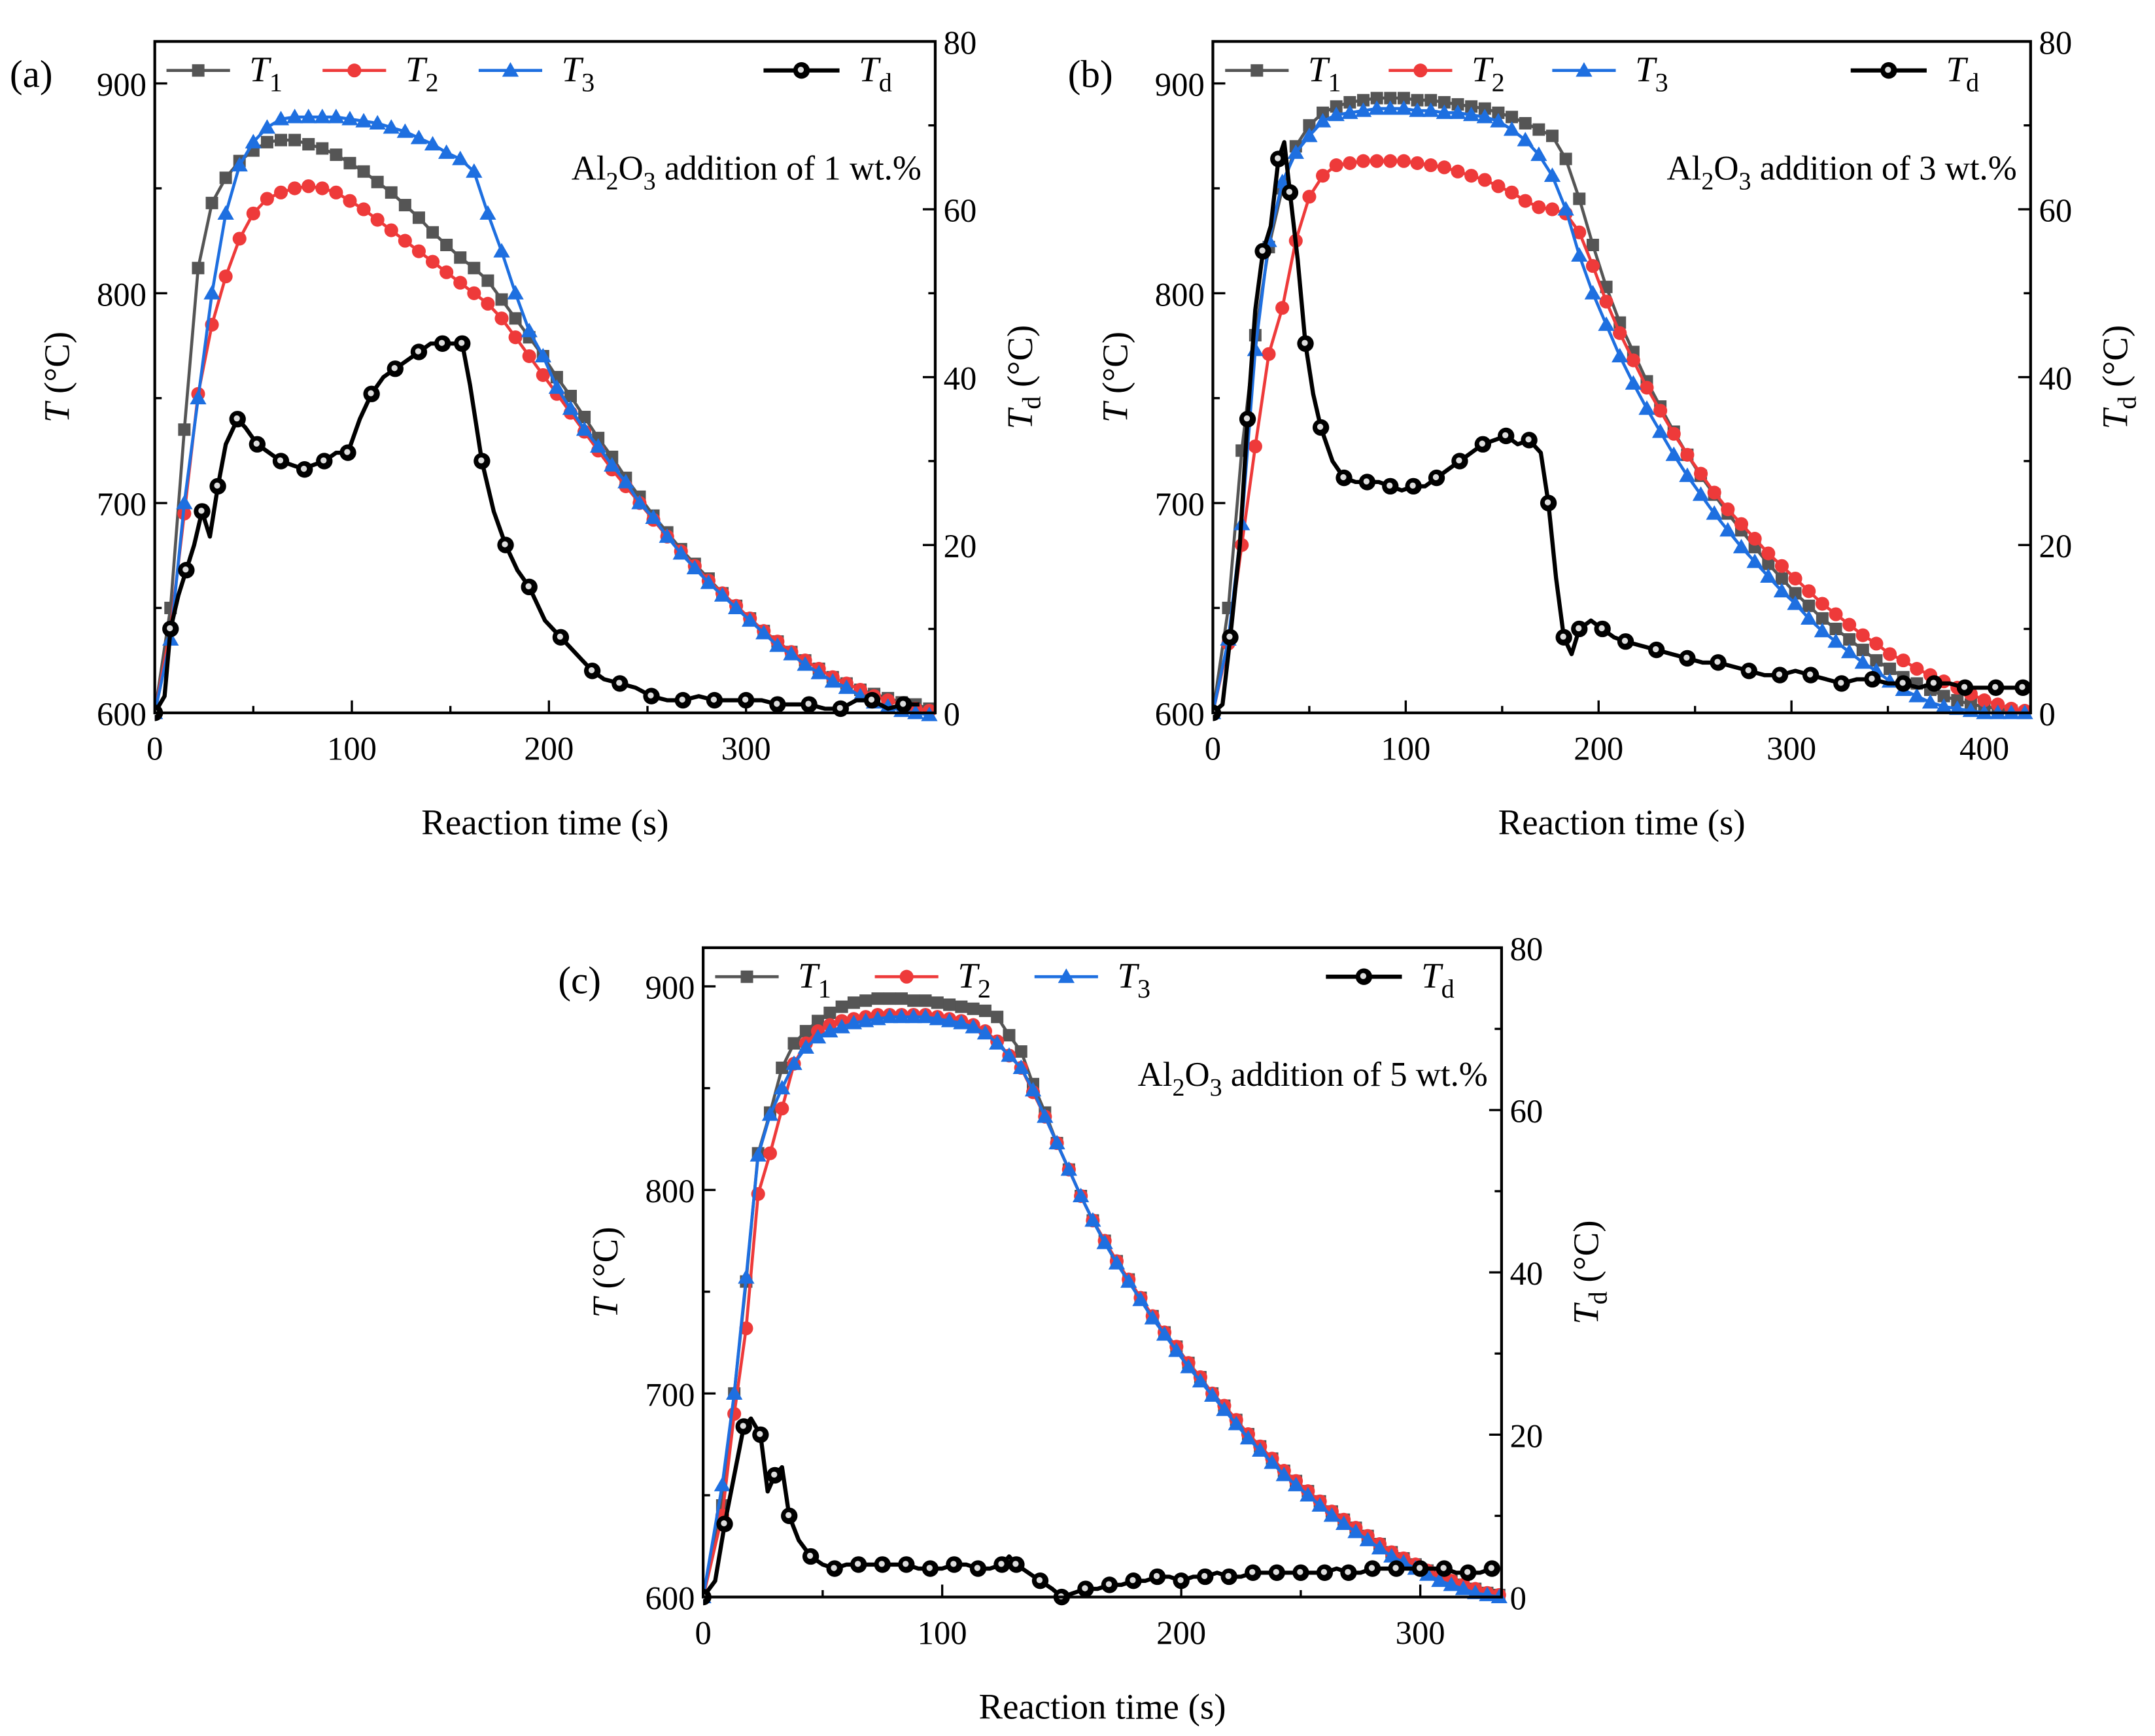  I want to click on legend-item-T1: T1, so click(773, 979).